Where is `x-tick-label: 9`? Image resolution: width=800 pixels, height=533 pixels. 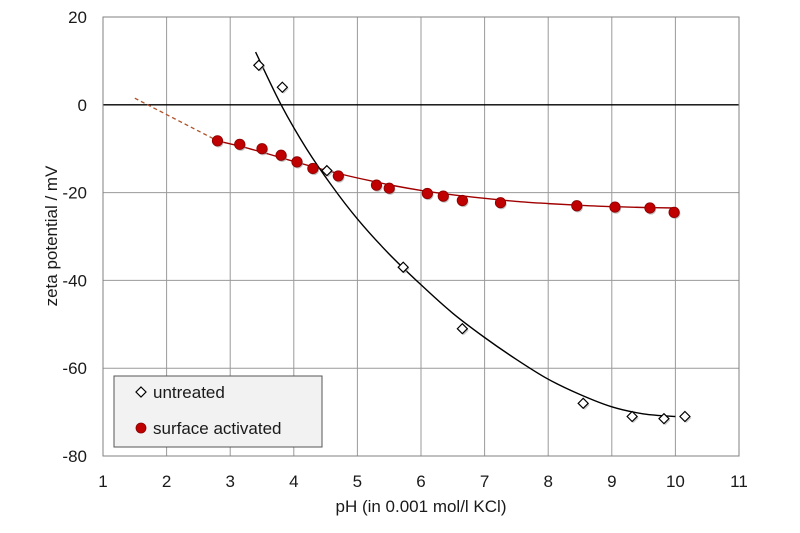
x-tick-label: 9 is located at coordinates (611, 481).